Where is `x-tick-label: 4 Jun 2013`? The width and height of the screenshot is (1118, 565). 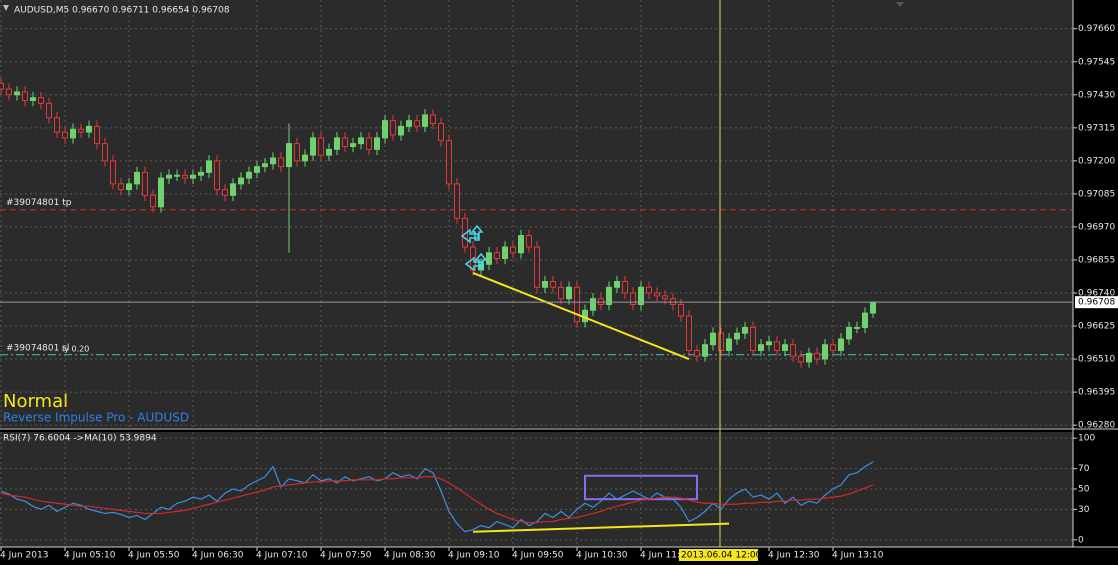 x-tick-label: 4 Jun 2013 is located at coordinates (24, 556).